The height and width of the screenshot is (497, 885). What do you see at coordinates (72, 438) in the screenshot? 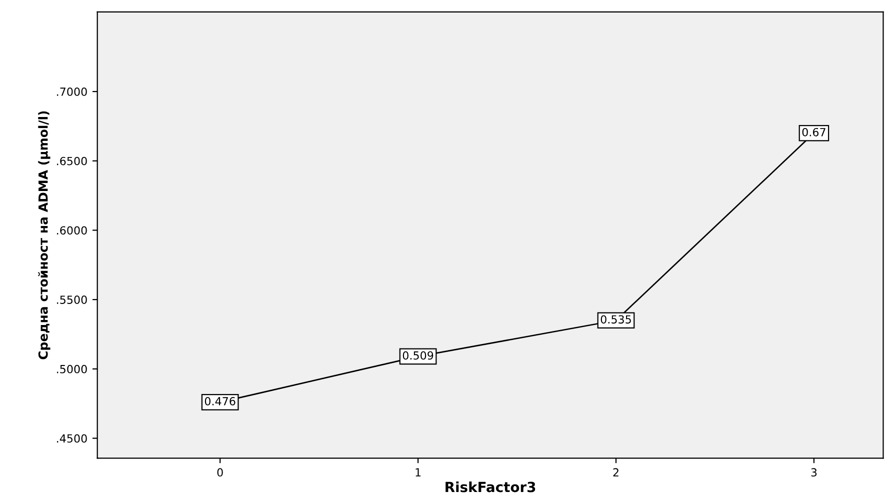
I see `y-tick-label: .4500` at bounding box center [72, 438].